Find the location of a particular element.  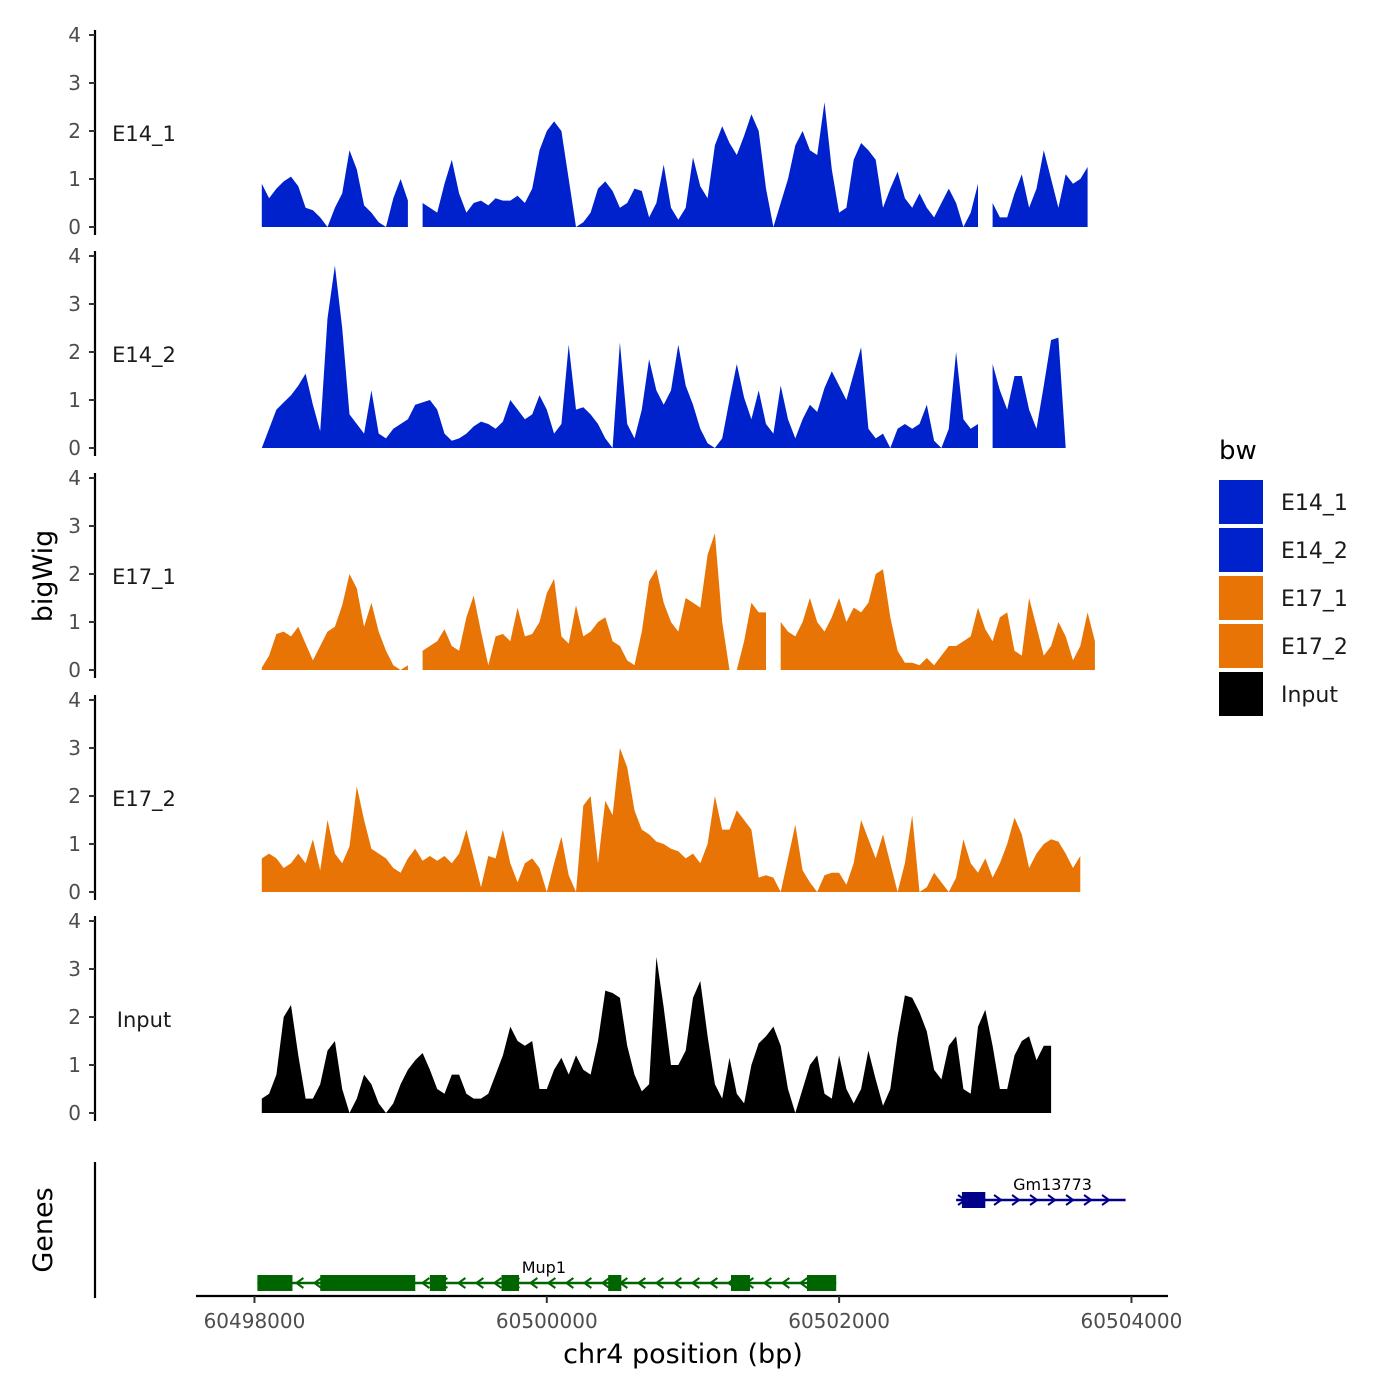

track-label: Input is located at coordinates (144, 1020).